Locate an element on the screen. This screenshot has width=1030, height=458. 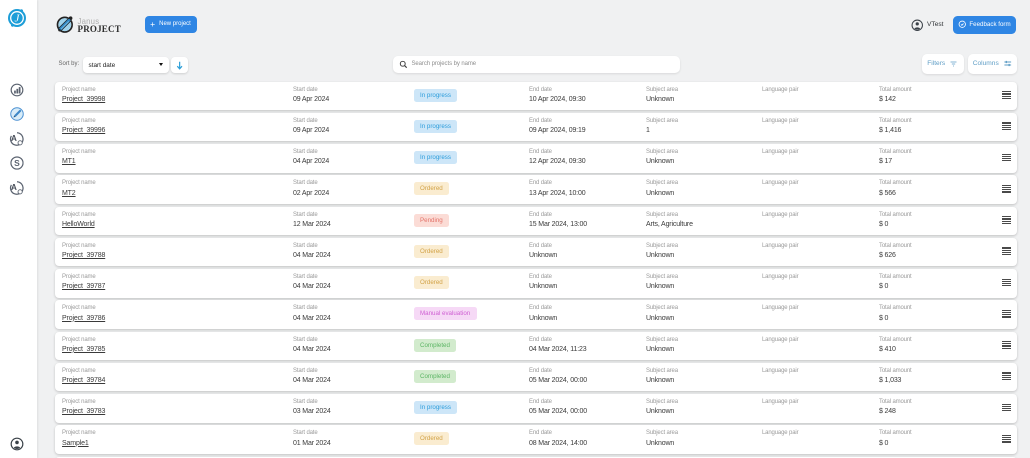
svg-text: J is located at coordinates (17, 18).